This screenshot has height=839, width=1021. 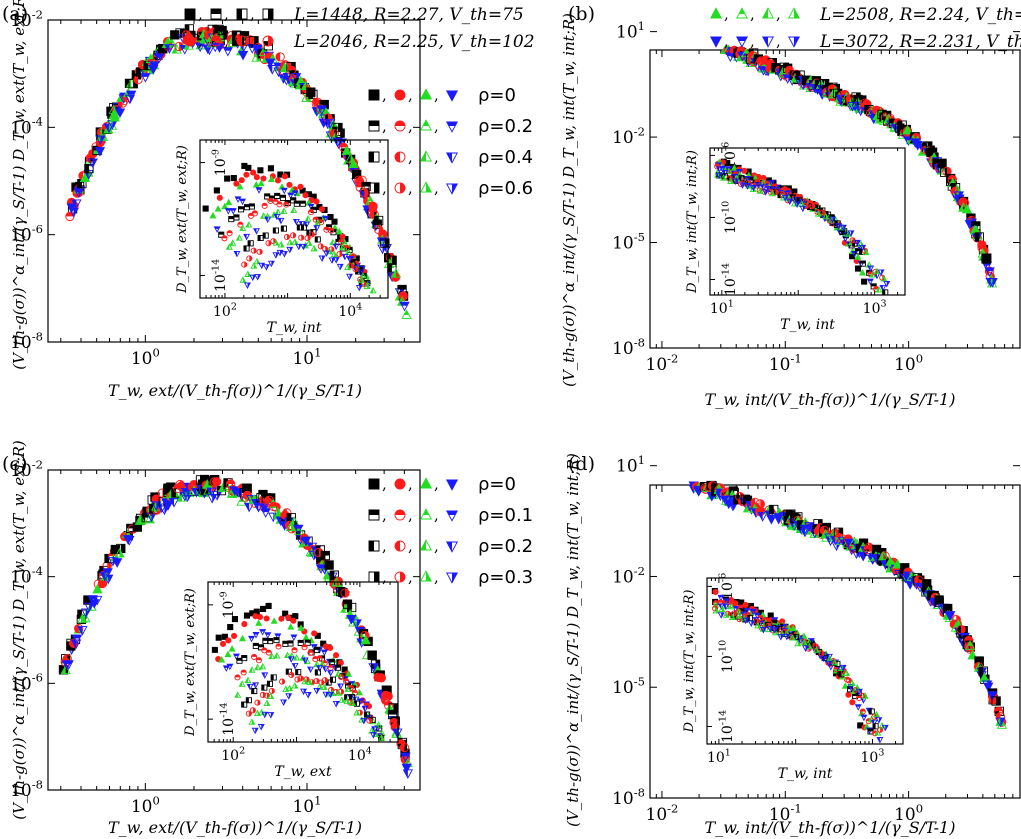 What do you see at coordinates (920, 15) in the screenshot?
I see `legend-header-text: L=2508, R=2.24, V_th=126` at bounding box center [920, 15].